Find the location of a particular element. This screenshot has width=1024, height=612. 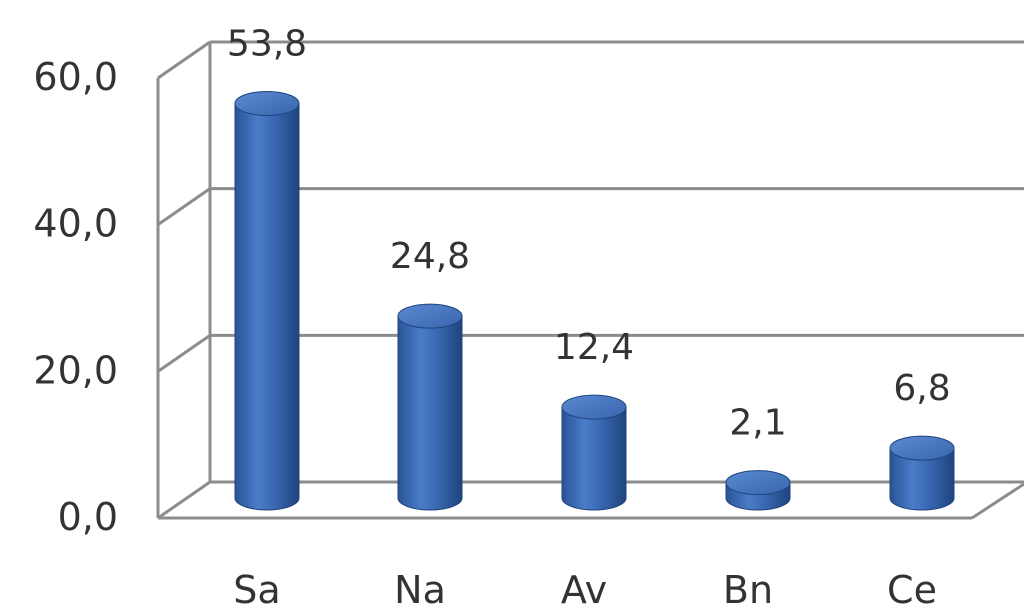

bar-Na is located at coordinates (430, 407).